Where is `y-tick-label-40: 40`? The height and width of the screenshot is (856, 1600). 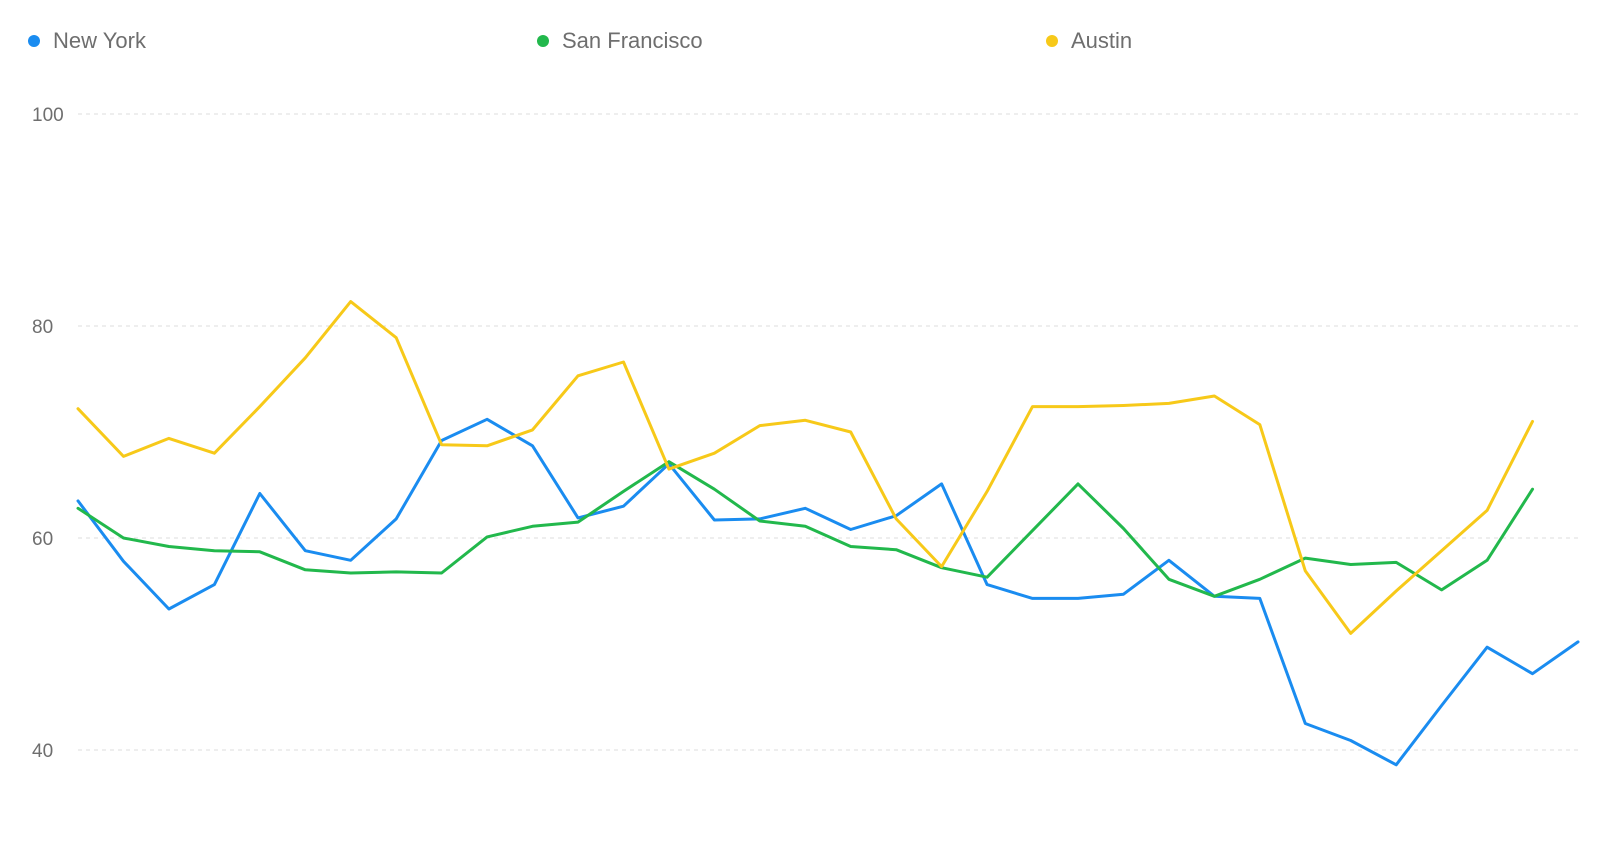
y-tick-label-40: 40 is located at coordinates (42, 751).